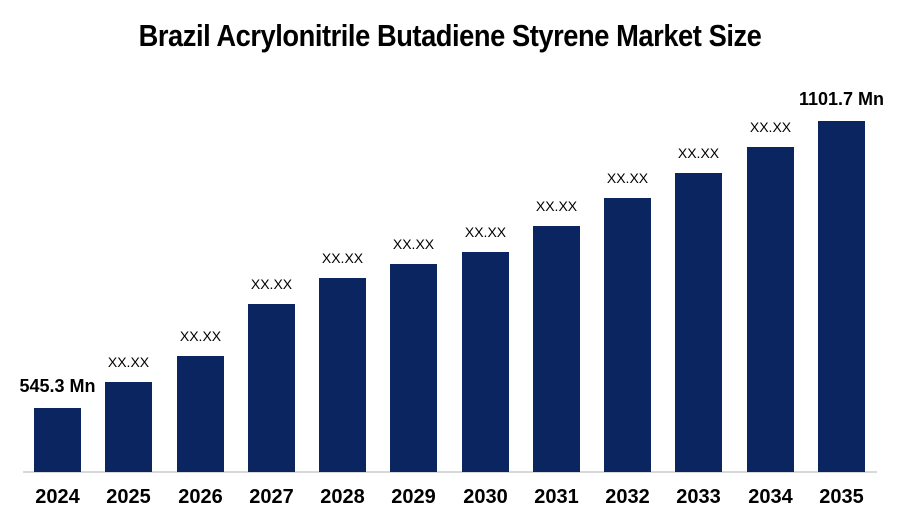 The width and height of the screenshot is (900, 525). Describe the element at coordinates (200, 497) in the screenshot. I see `x-axis-label: 2026` at that location.